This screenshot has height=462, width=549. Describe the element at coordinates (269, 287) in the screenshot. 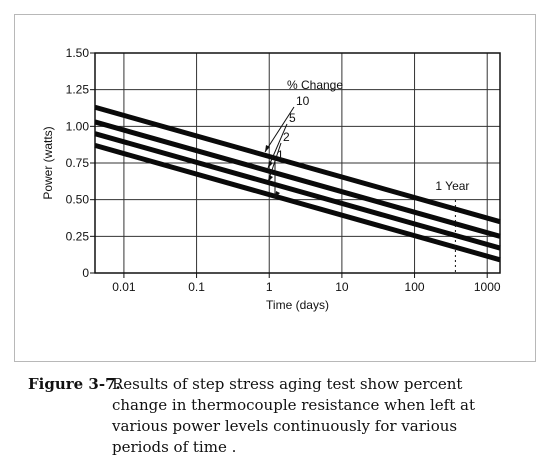

I see `x-tick-label: 1` at that location.